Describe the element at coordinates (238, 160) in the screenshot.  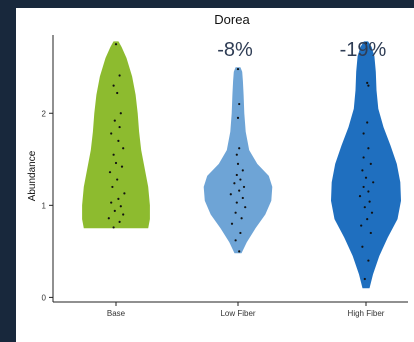
I see `violin-low-fiber` at that location.